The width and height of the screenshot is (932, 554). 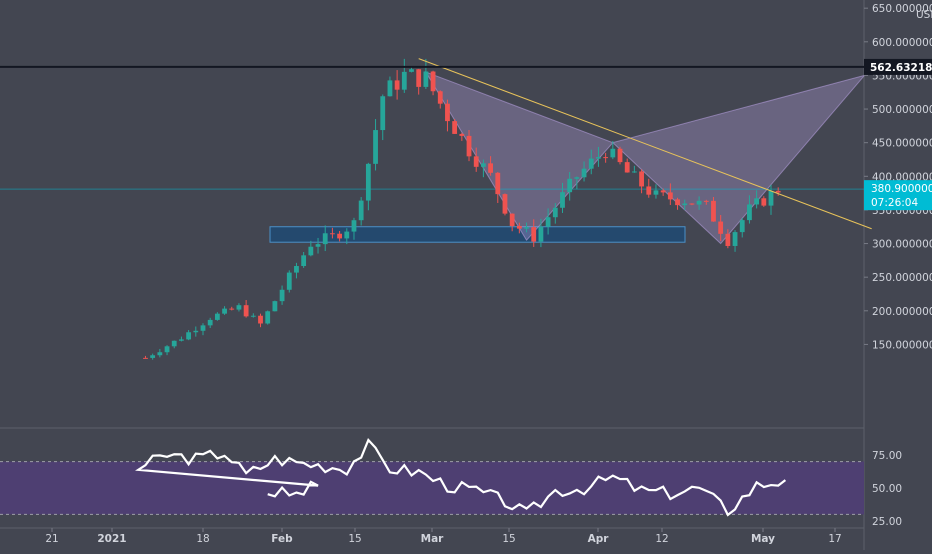 I want to click on support-zone, so click(x=477, y=234).